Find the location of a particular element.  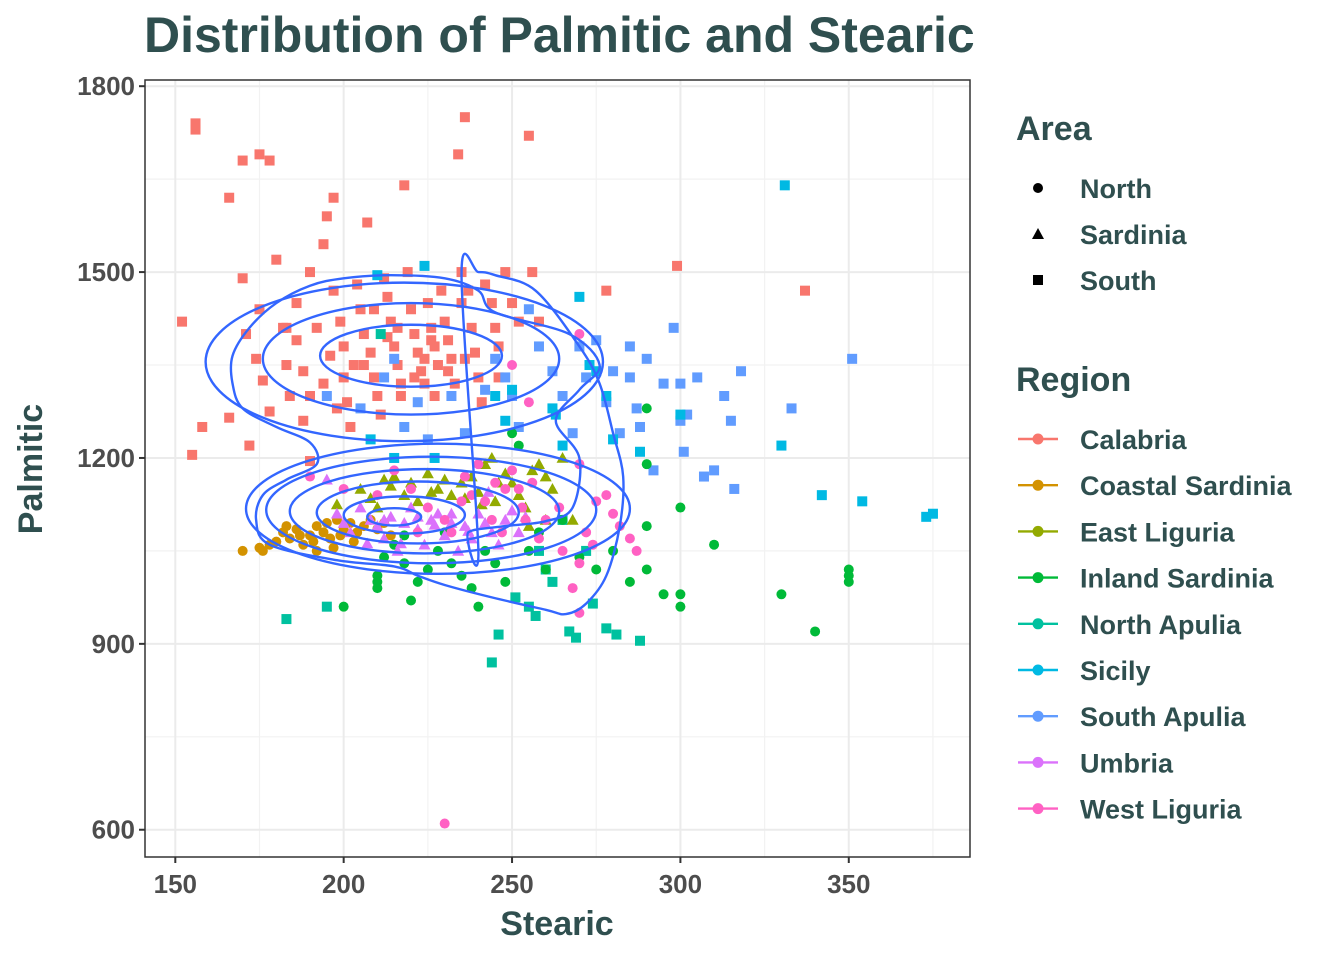

legend-label-south: South is located at coordinates (1118, 281).